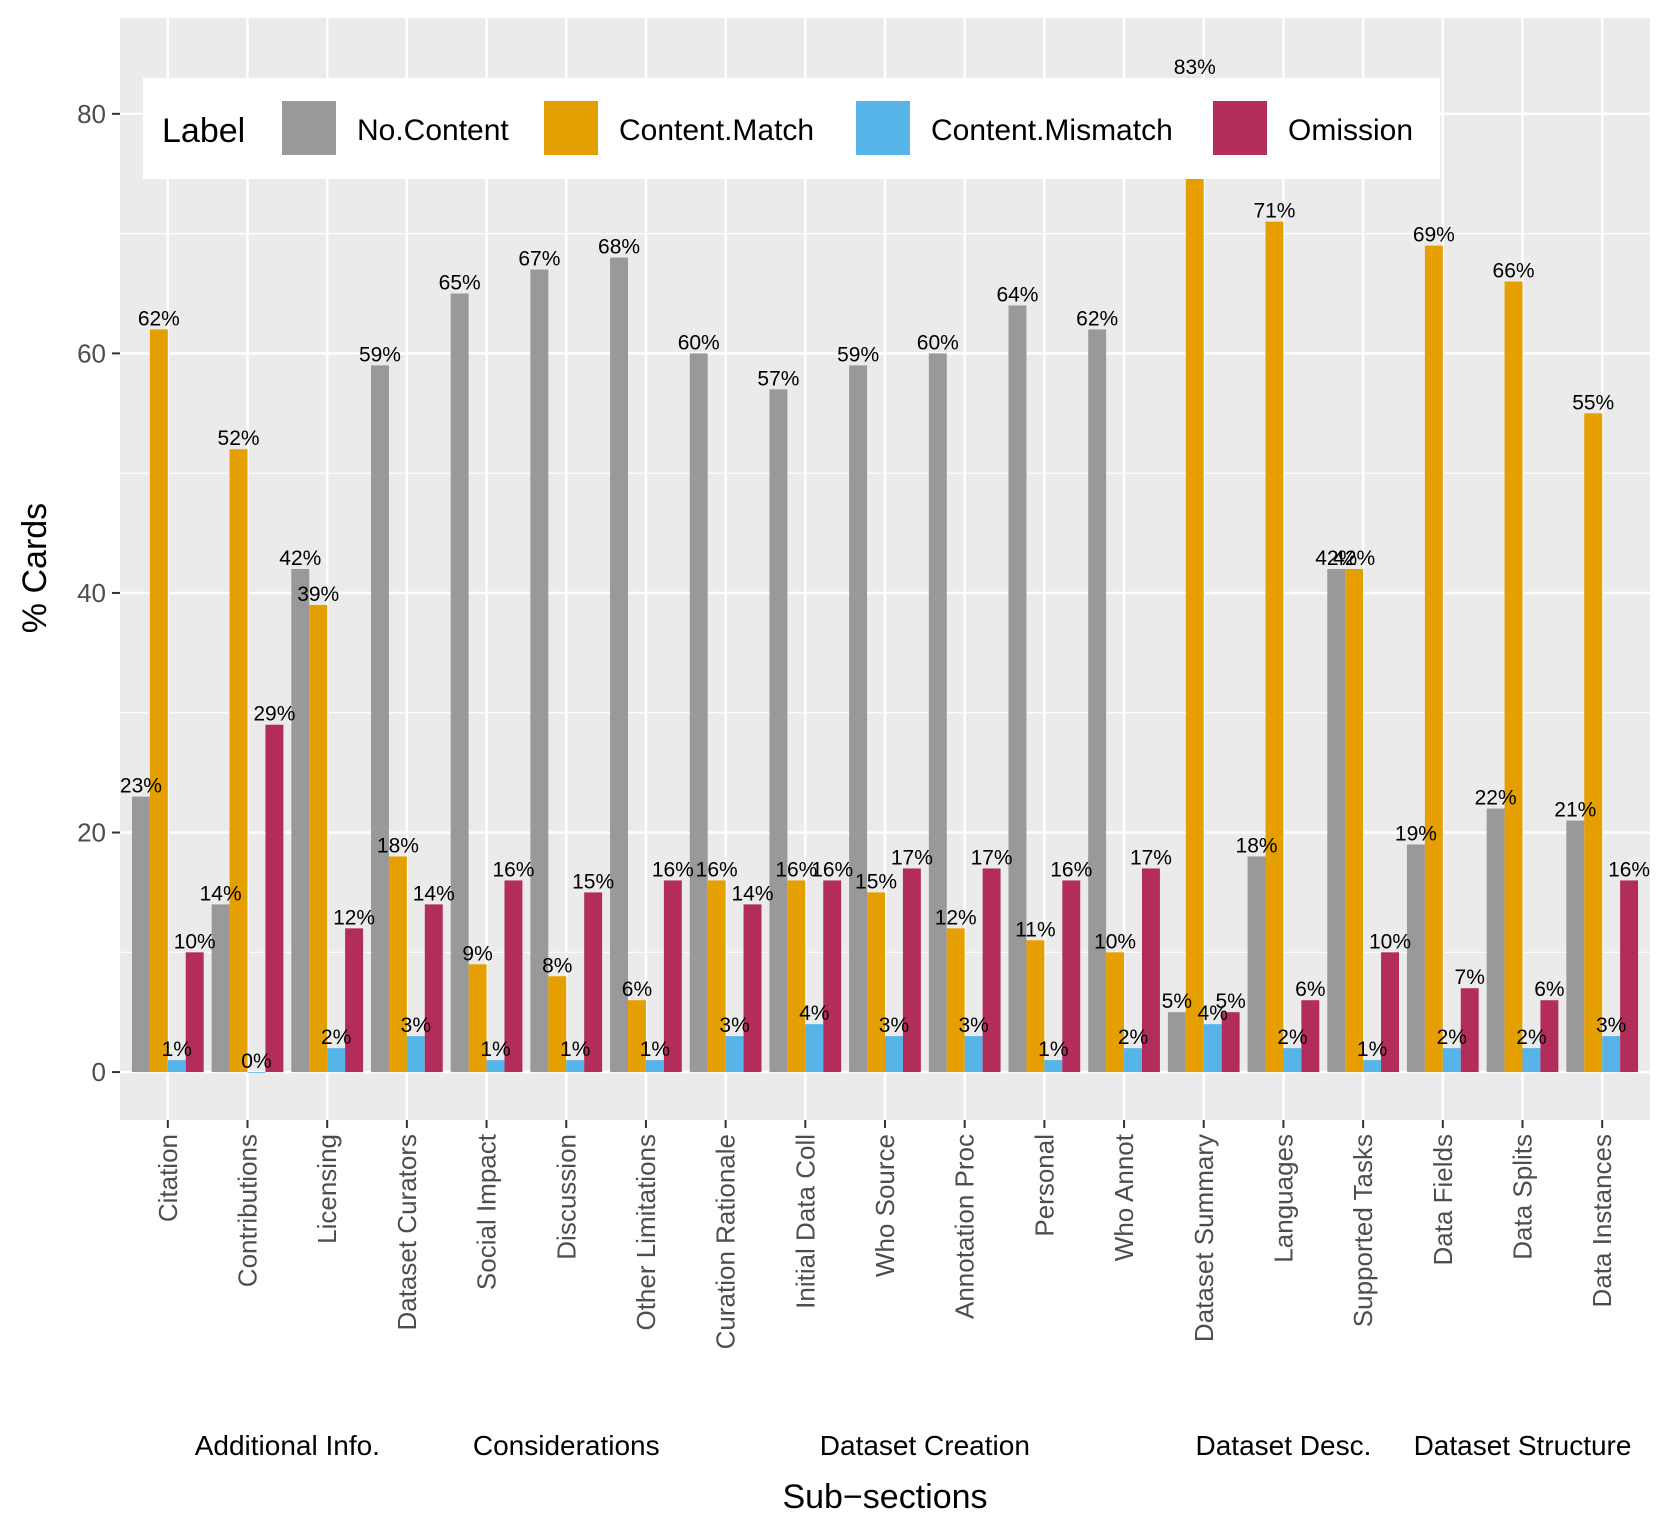 Image resolution: width=1661 pixels, height=1533 pixels. I want to click on bar-data-label: 23%, so click(141, 786).